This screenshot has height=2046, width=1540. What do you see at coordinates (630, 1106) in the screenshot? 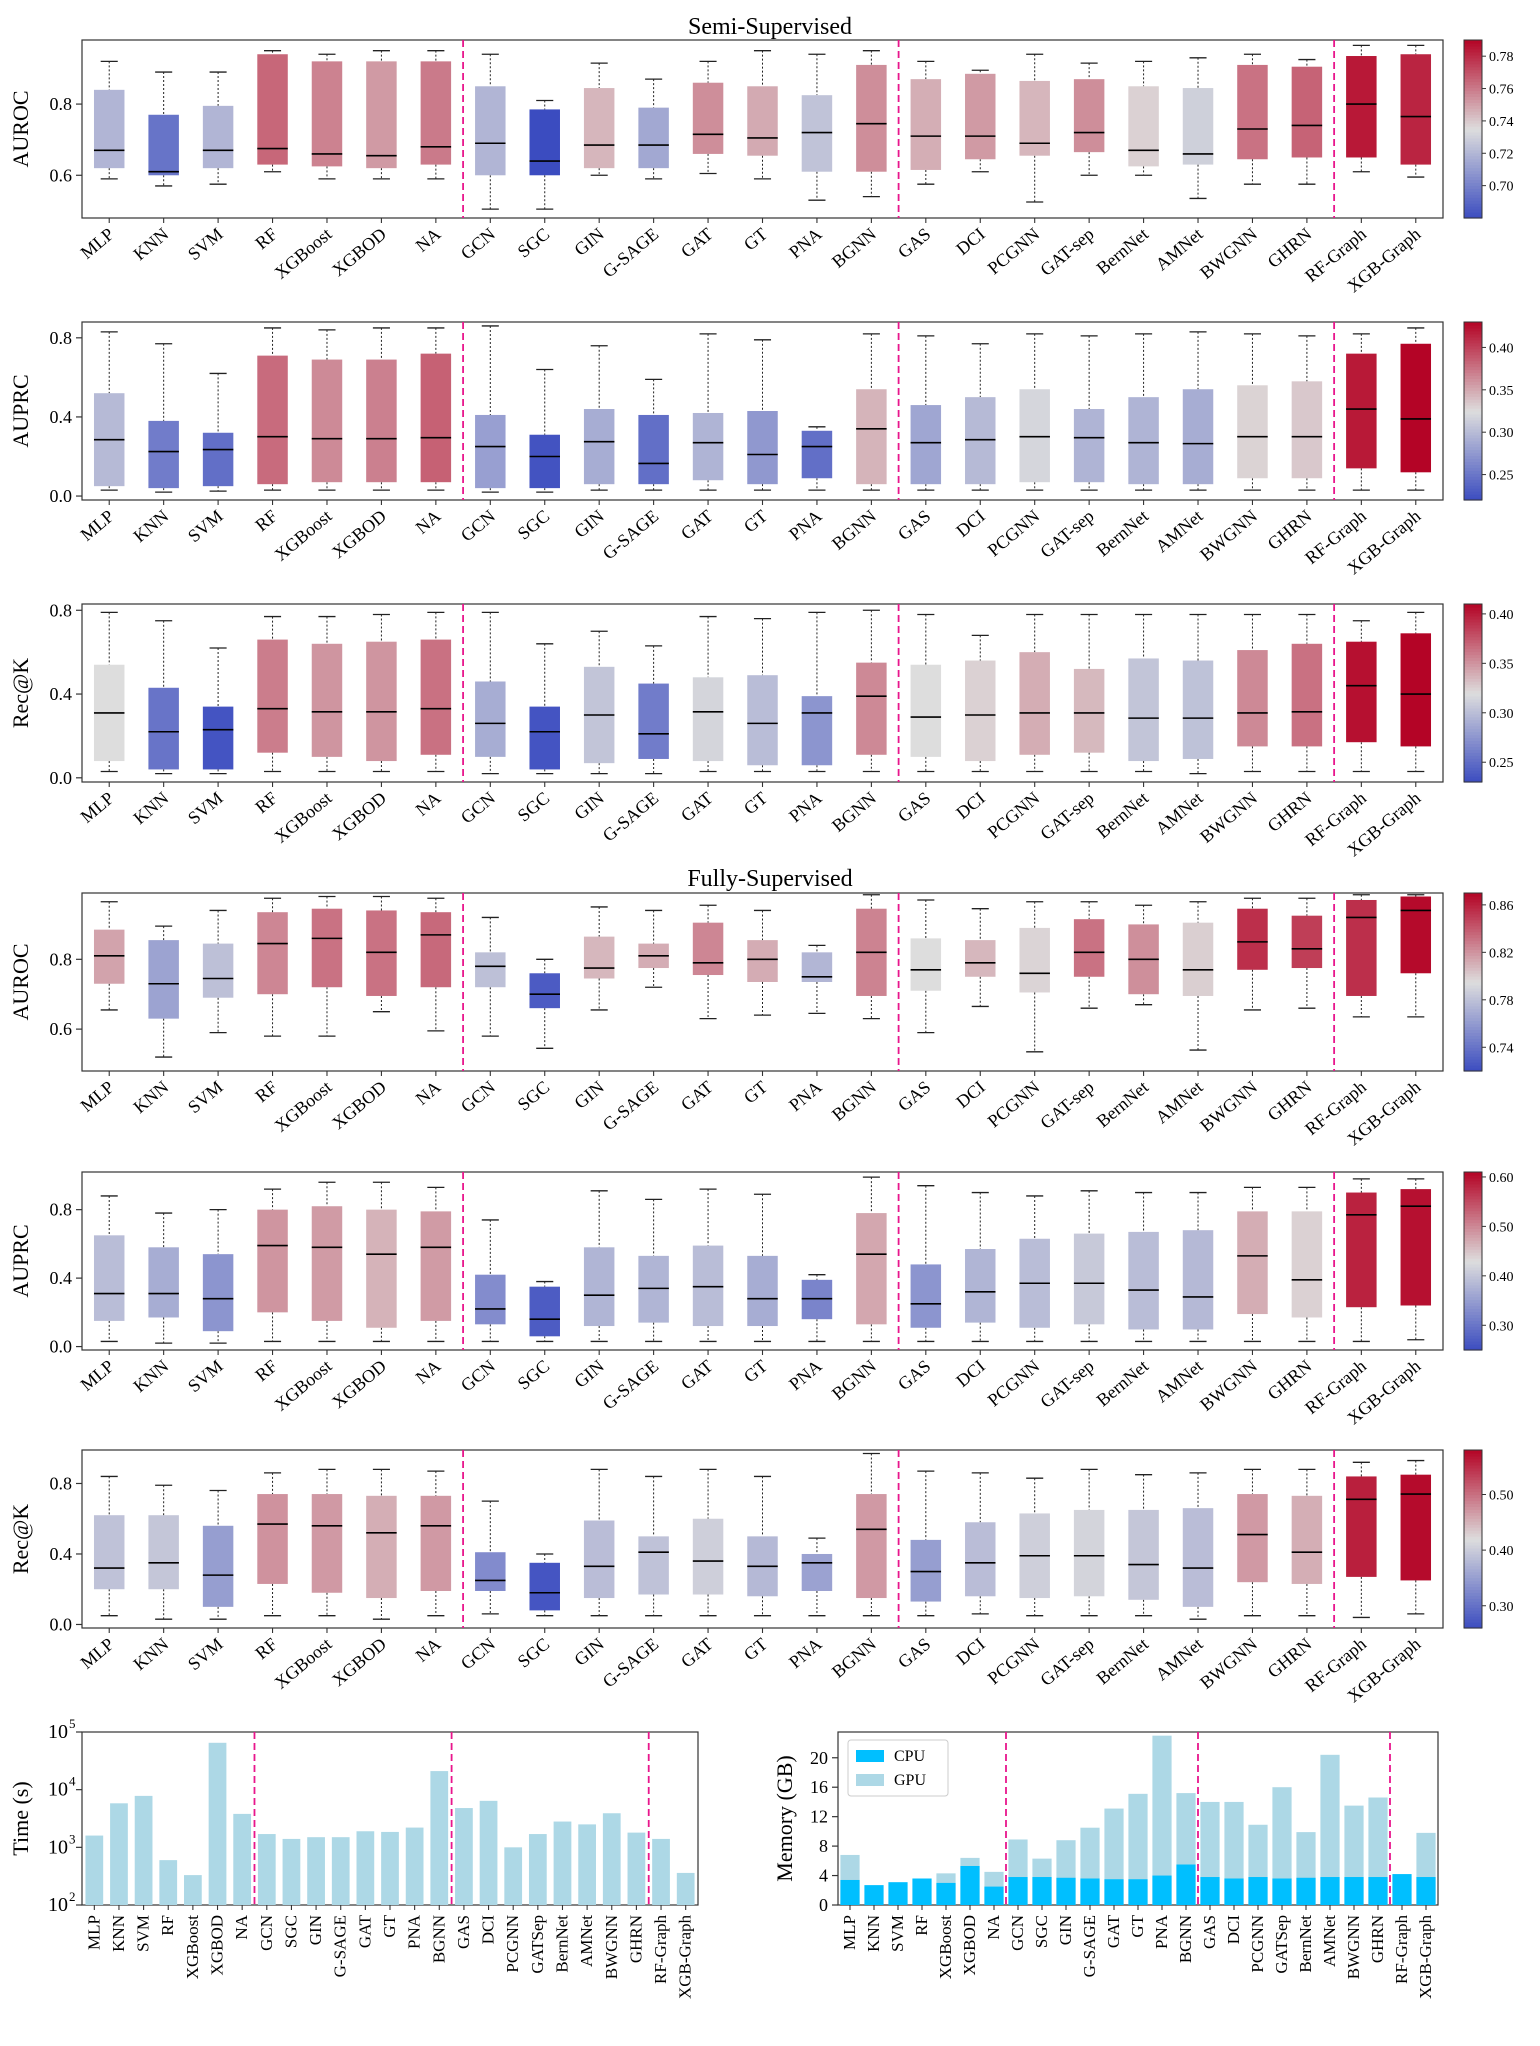
I see `x-tick-label: G-SAGE` at bounding box center [630, 1106].